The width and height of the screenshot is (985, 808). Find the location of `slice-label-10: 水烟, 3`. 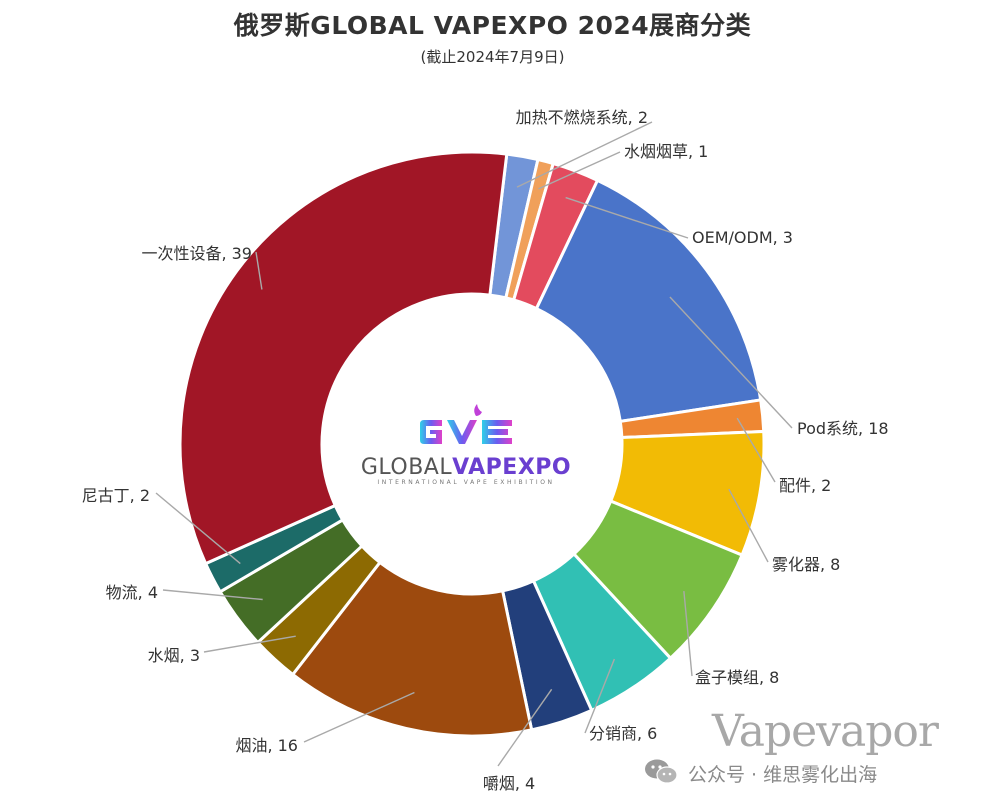

slice-label-10: 水烟, 3 is located at coordinates (174, 655).